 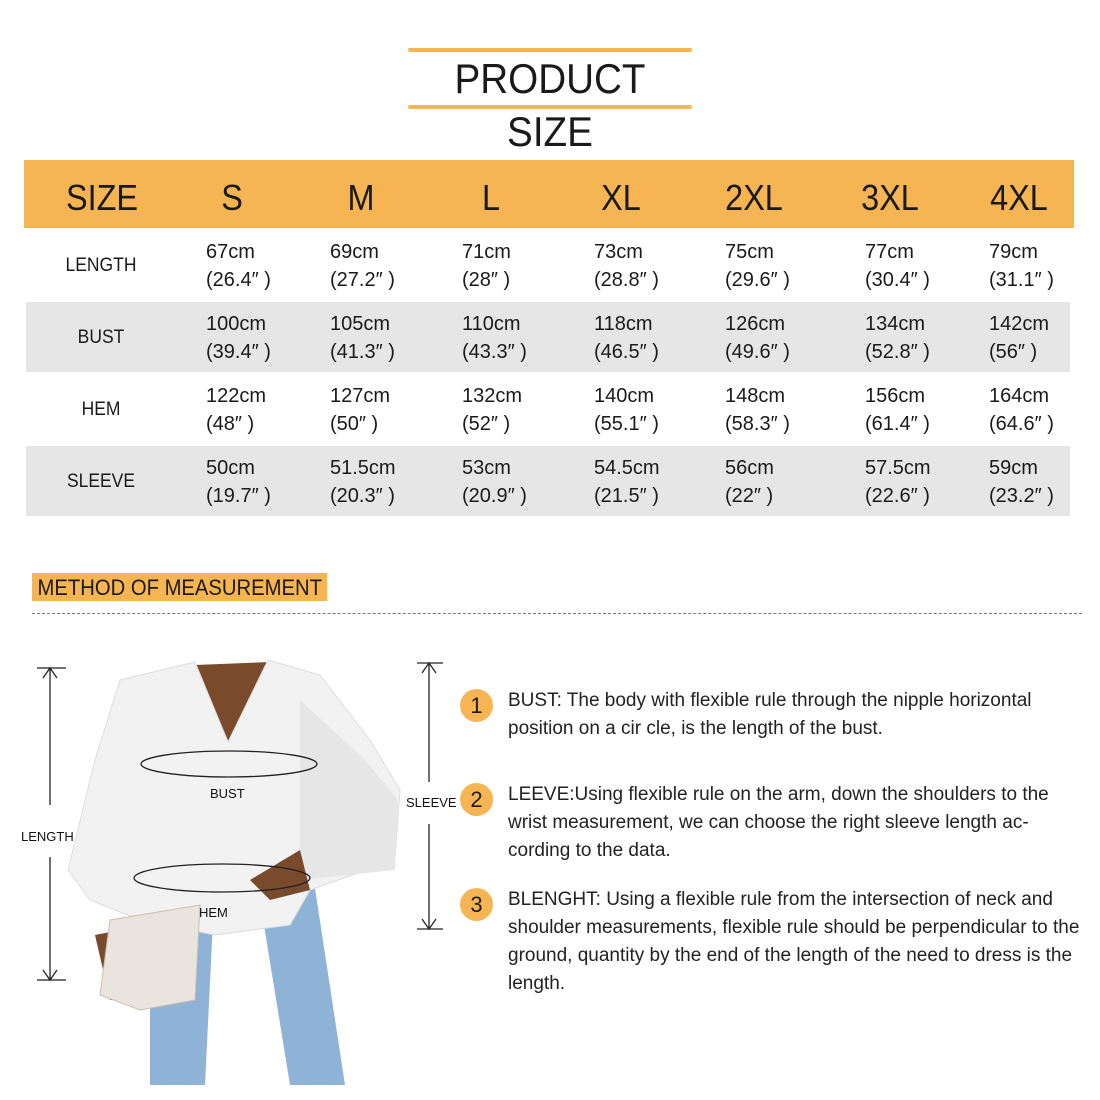 What do you see at coordinates (1019, 396) in the screenshot?
I see `cm-value: 164cm` at bounding box center [1019, 396].